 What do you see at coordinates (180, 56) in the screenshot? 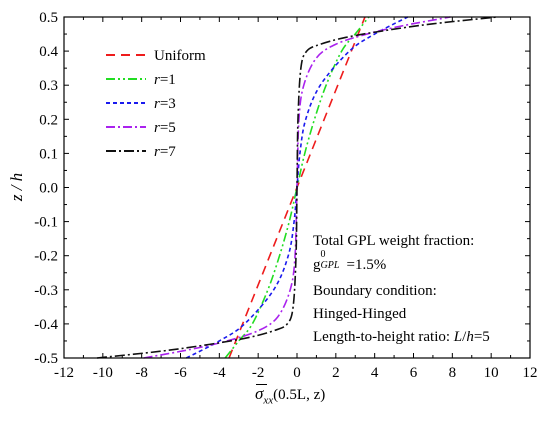
I see `legend-label: Uniform` at bounding box center [180, 56].